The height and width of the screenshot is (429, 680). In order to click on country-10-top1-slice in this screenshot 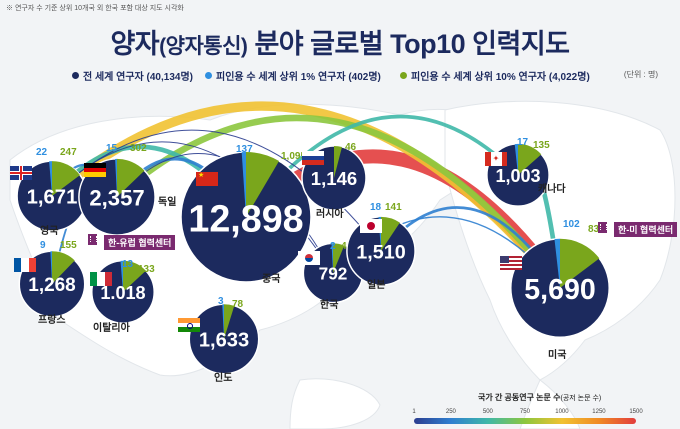, I will do `click(557, 263)`.